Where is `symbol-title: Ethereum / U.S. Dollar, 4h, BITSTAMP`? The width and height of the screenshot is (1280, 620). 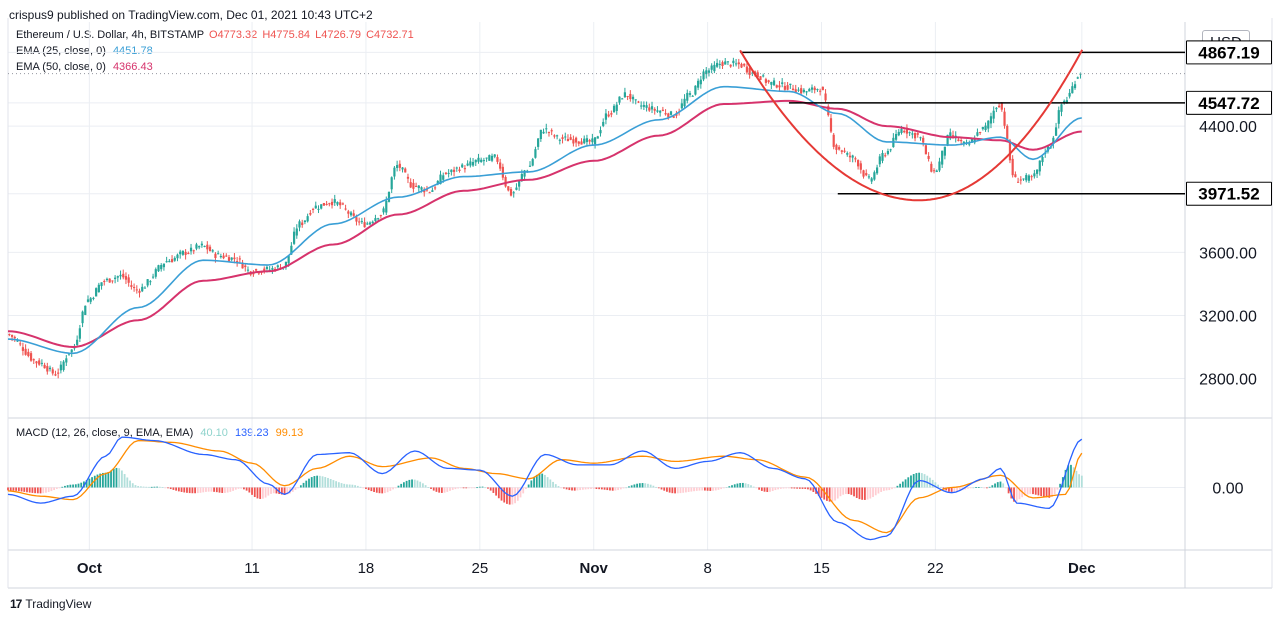
symbol-title: Ethereum / U.S. Dollar, 4h, BITSTAMP is located at coordinates (110, 35).